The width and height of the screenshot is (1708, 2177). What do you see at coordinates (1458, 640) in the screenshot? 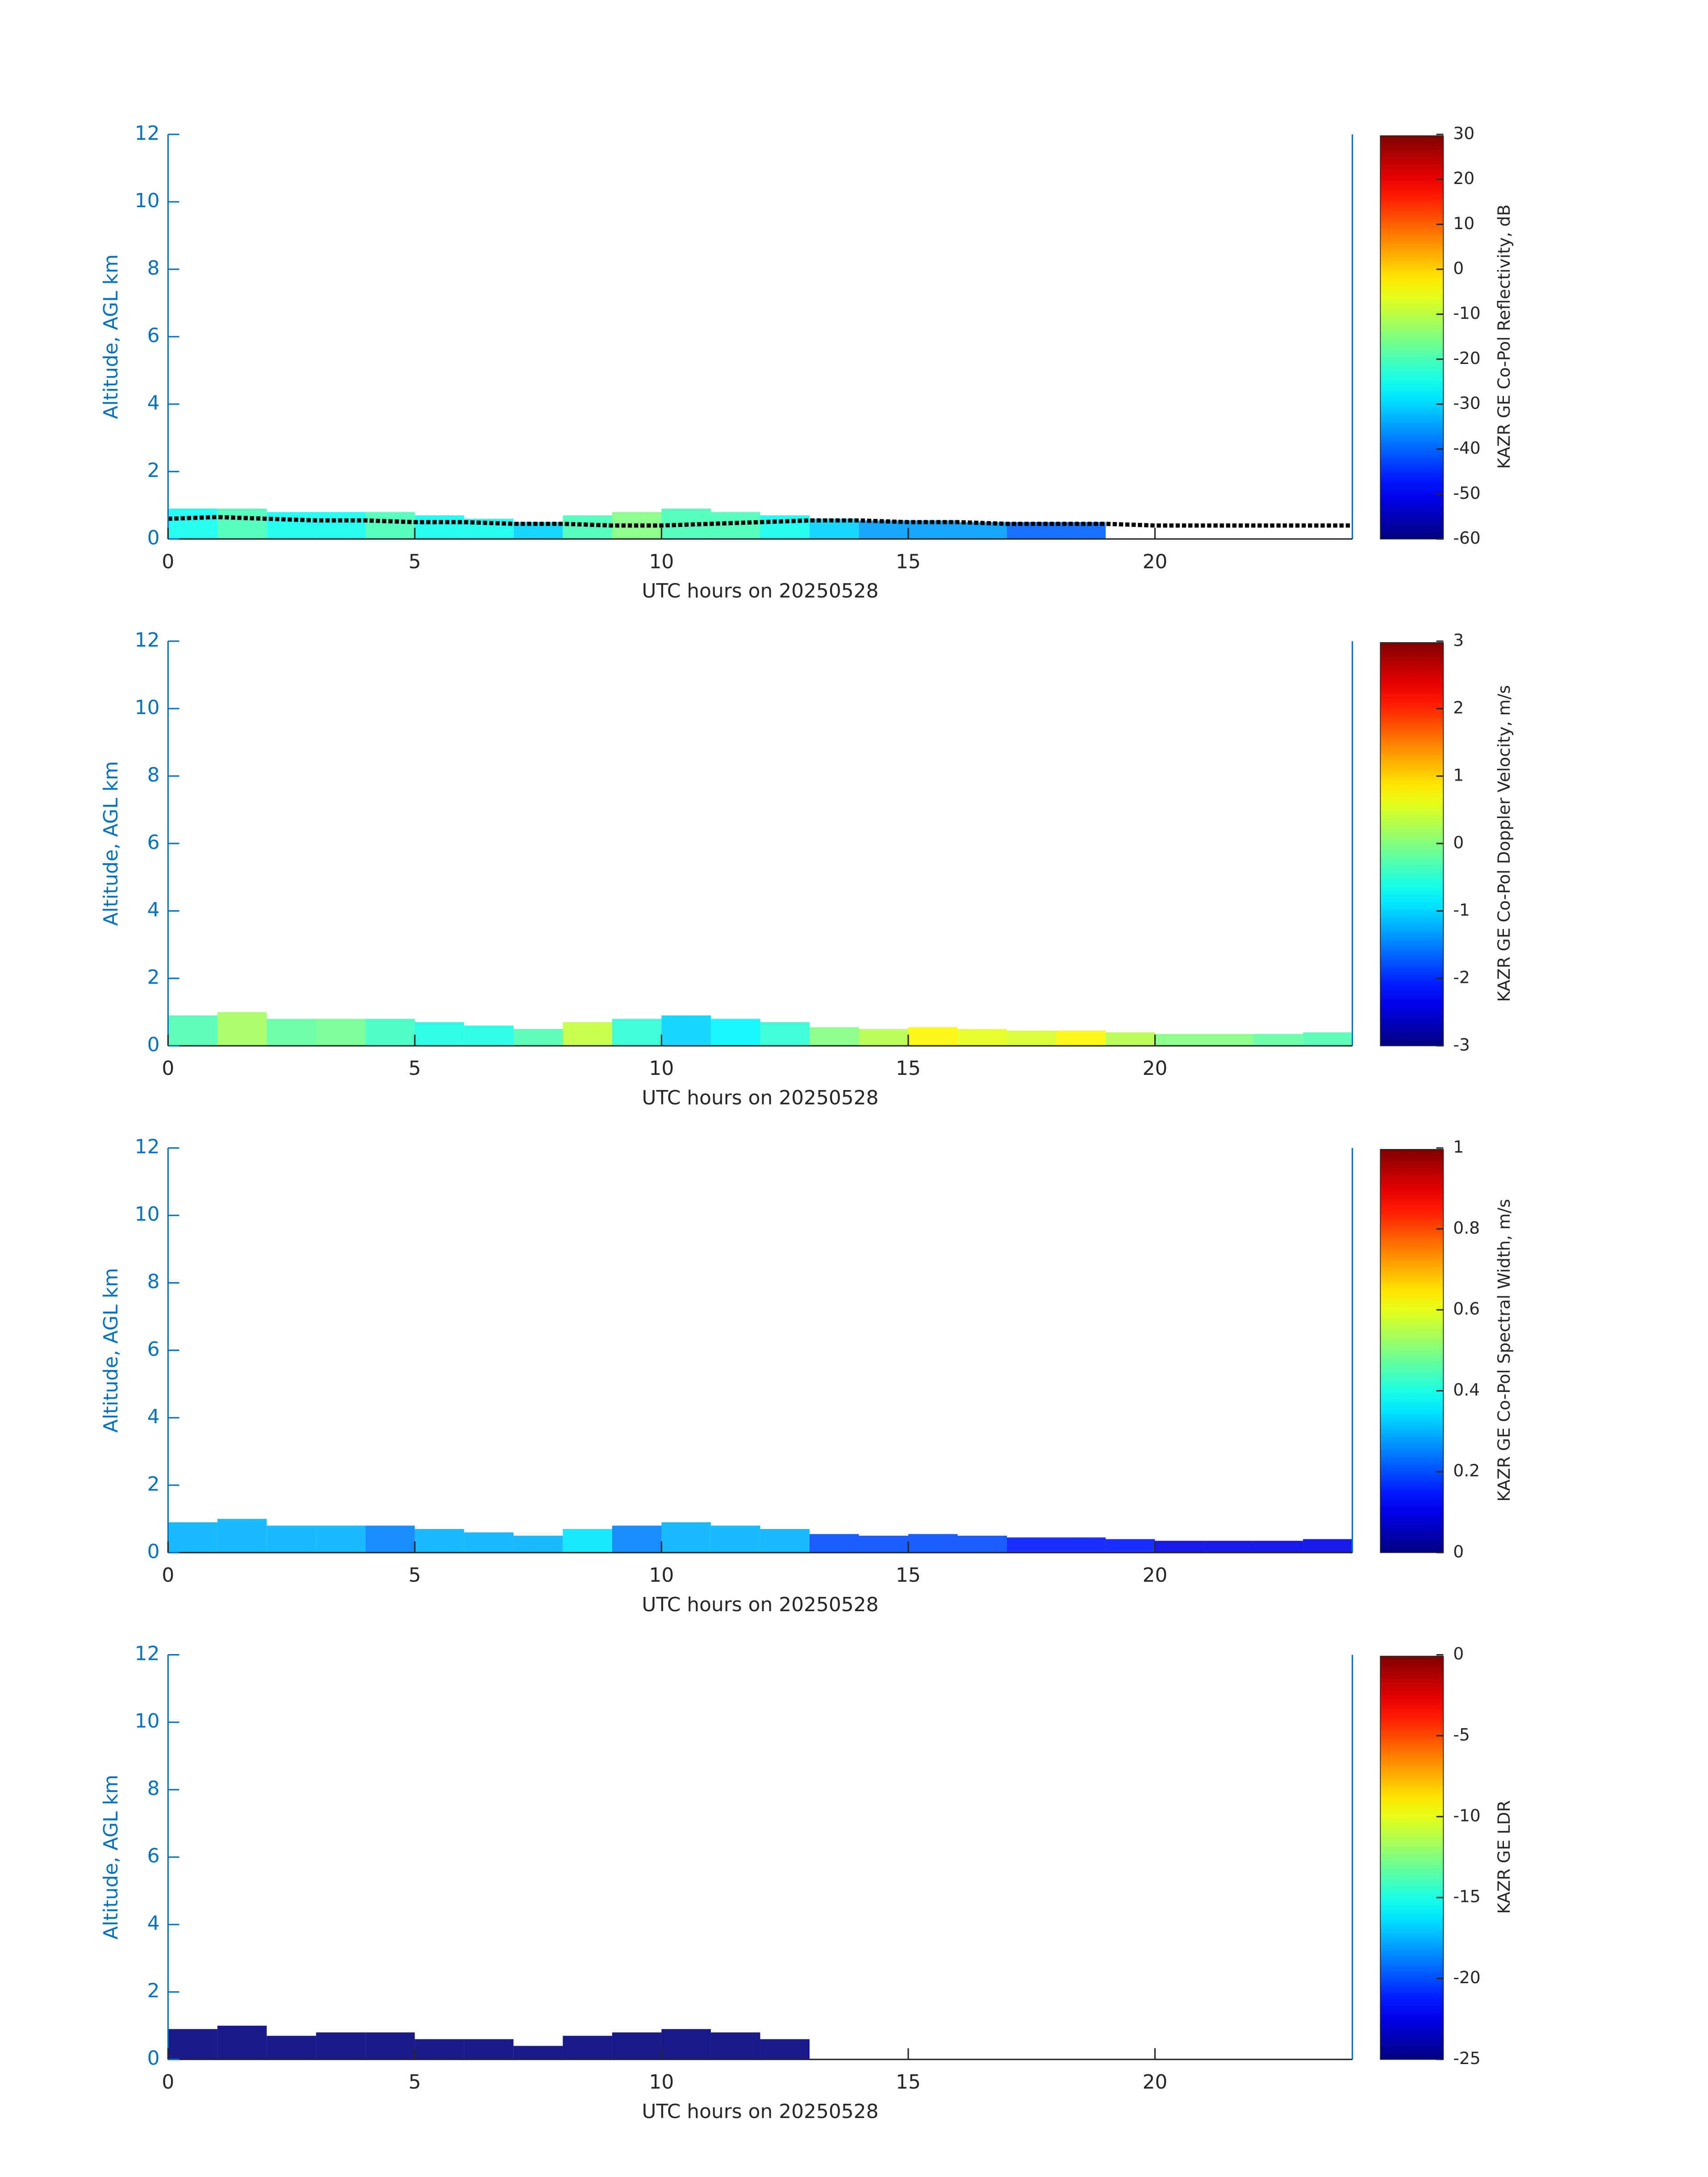
I see `colorbar-tick-label: 3` at bounding box center [1458, 640].